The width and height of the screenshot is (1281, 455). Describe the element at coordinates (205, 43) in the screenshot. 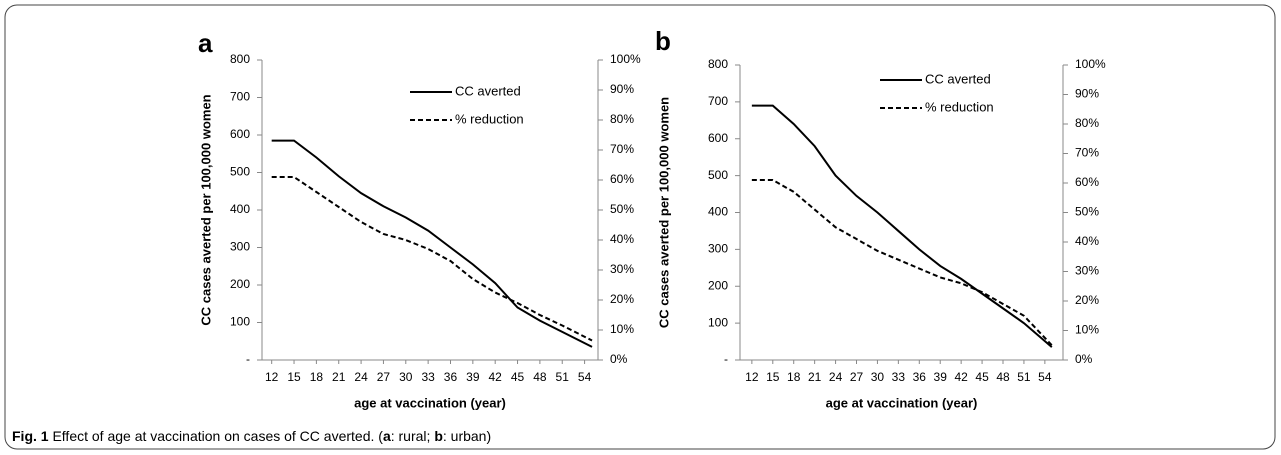

I see `panel-label: a` at that location.